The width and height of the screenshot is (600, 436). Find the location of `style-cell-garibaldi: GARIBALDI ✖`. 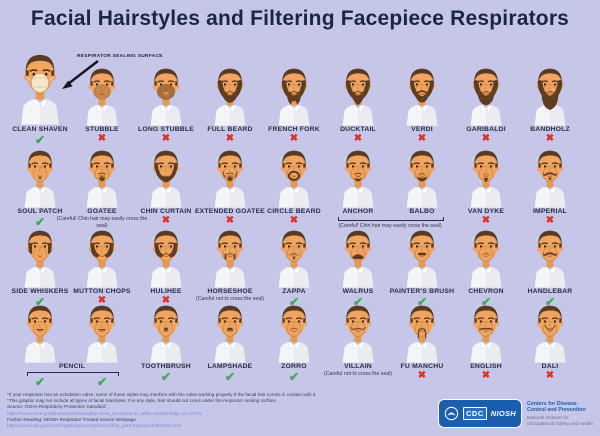

style-cell-garibaldi: GARIBALDI ✖ is located at coordinates (486, 113).